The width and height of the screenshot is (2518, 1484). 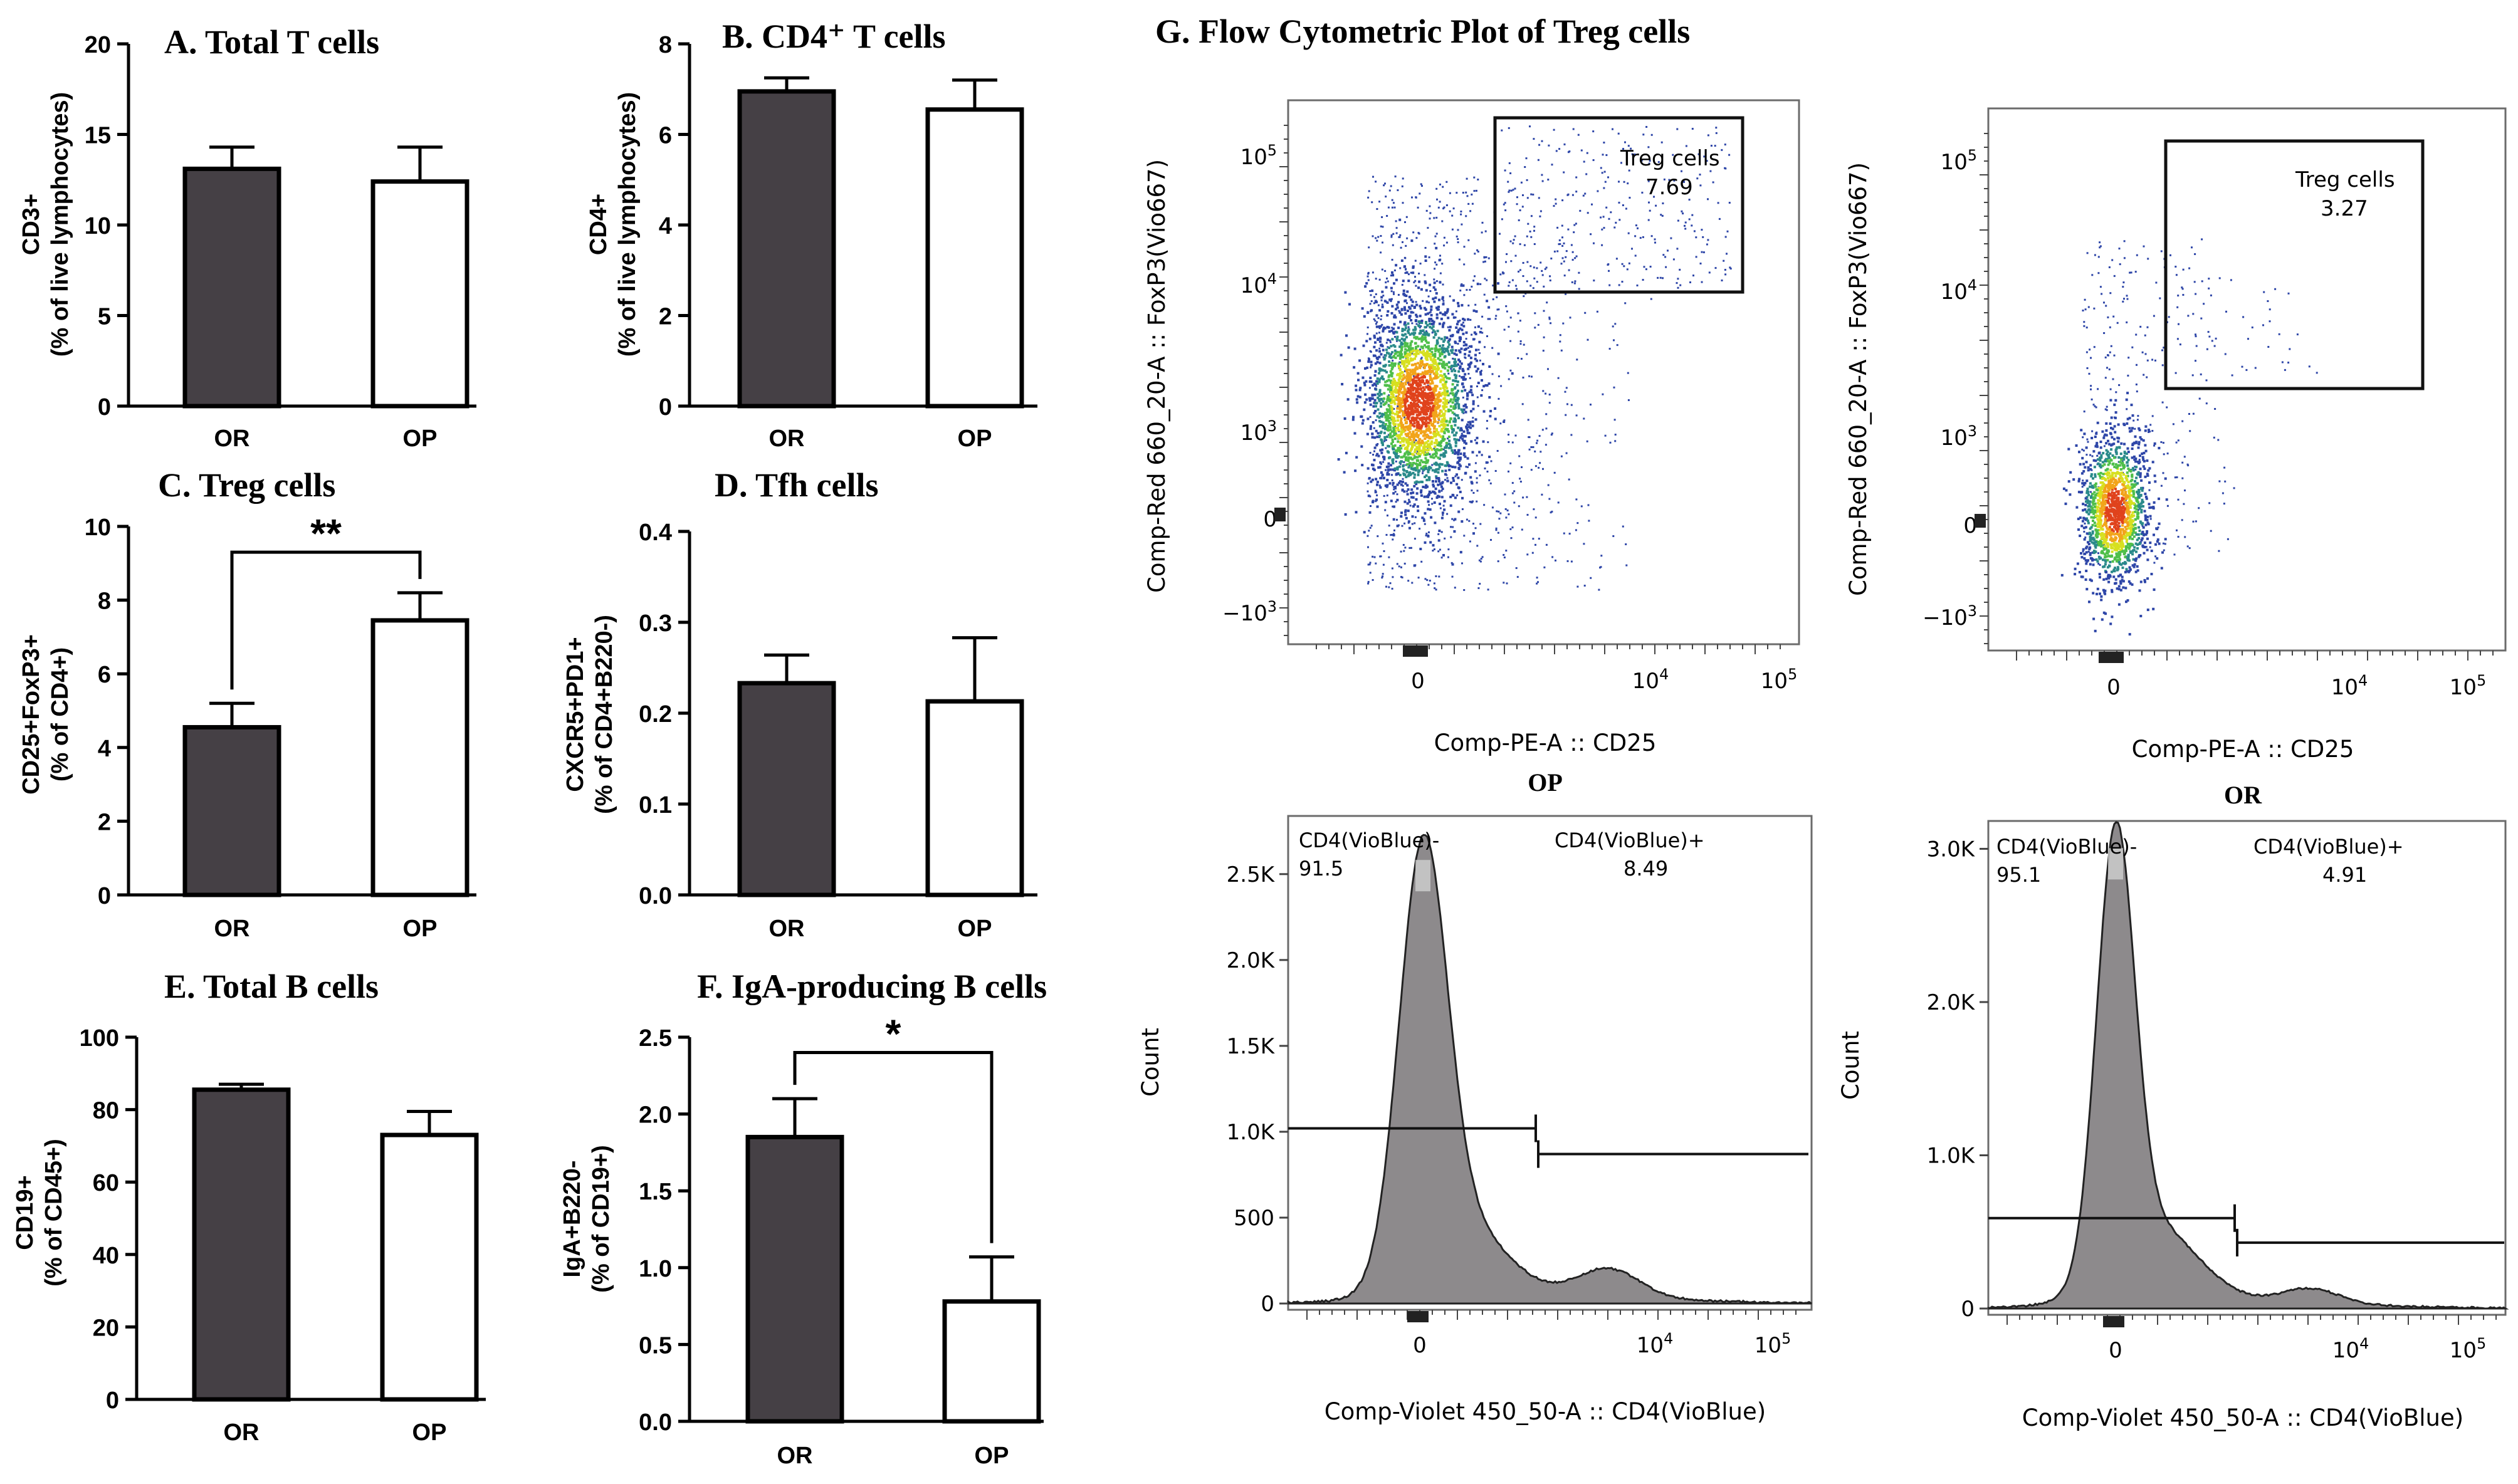 I want to click on dot-plot-op-group: OP, so click(x=1545, y=782).